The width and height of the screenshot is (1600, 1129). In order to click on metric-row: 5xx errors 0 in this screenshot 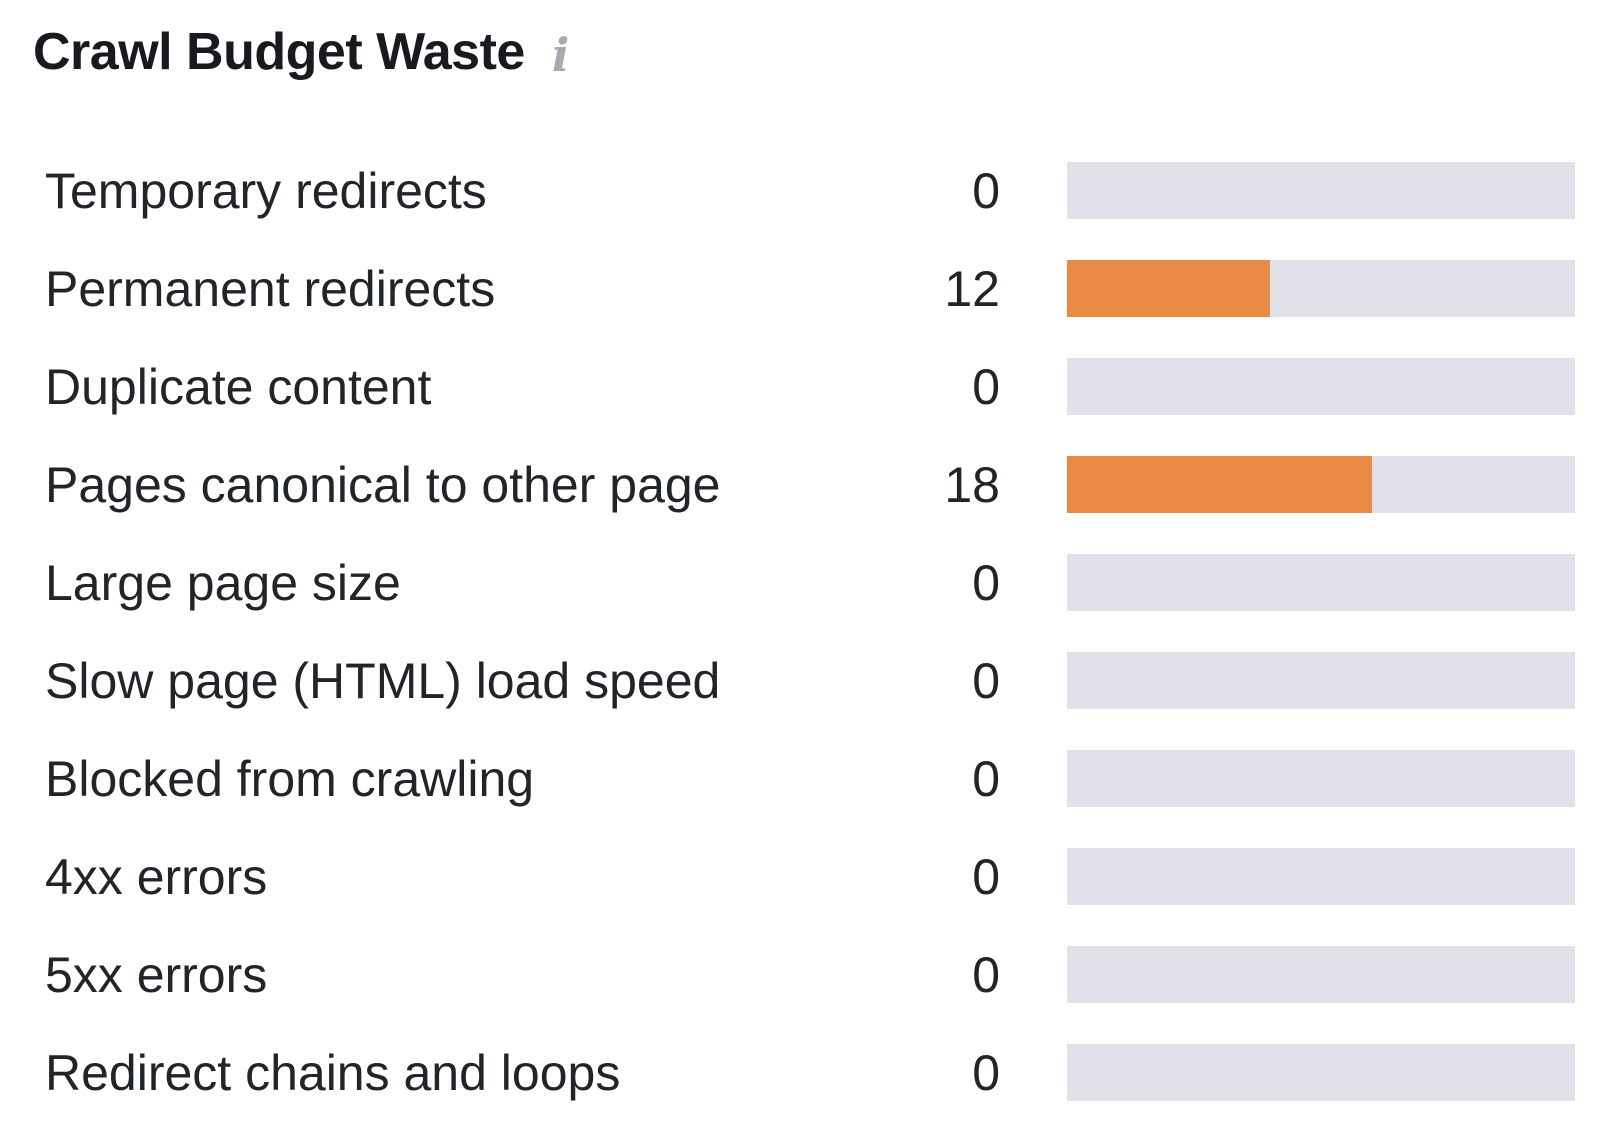, I will do `click(810, 975)`.